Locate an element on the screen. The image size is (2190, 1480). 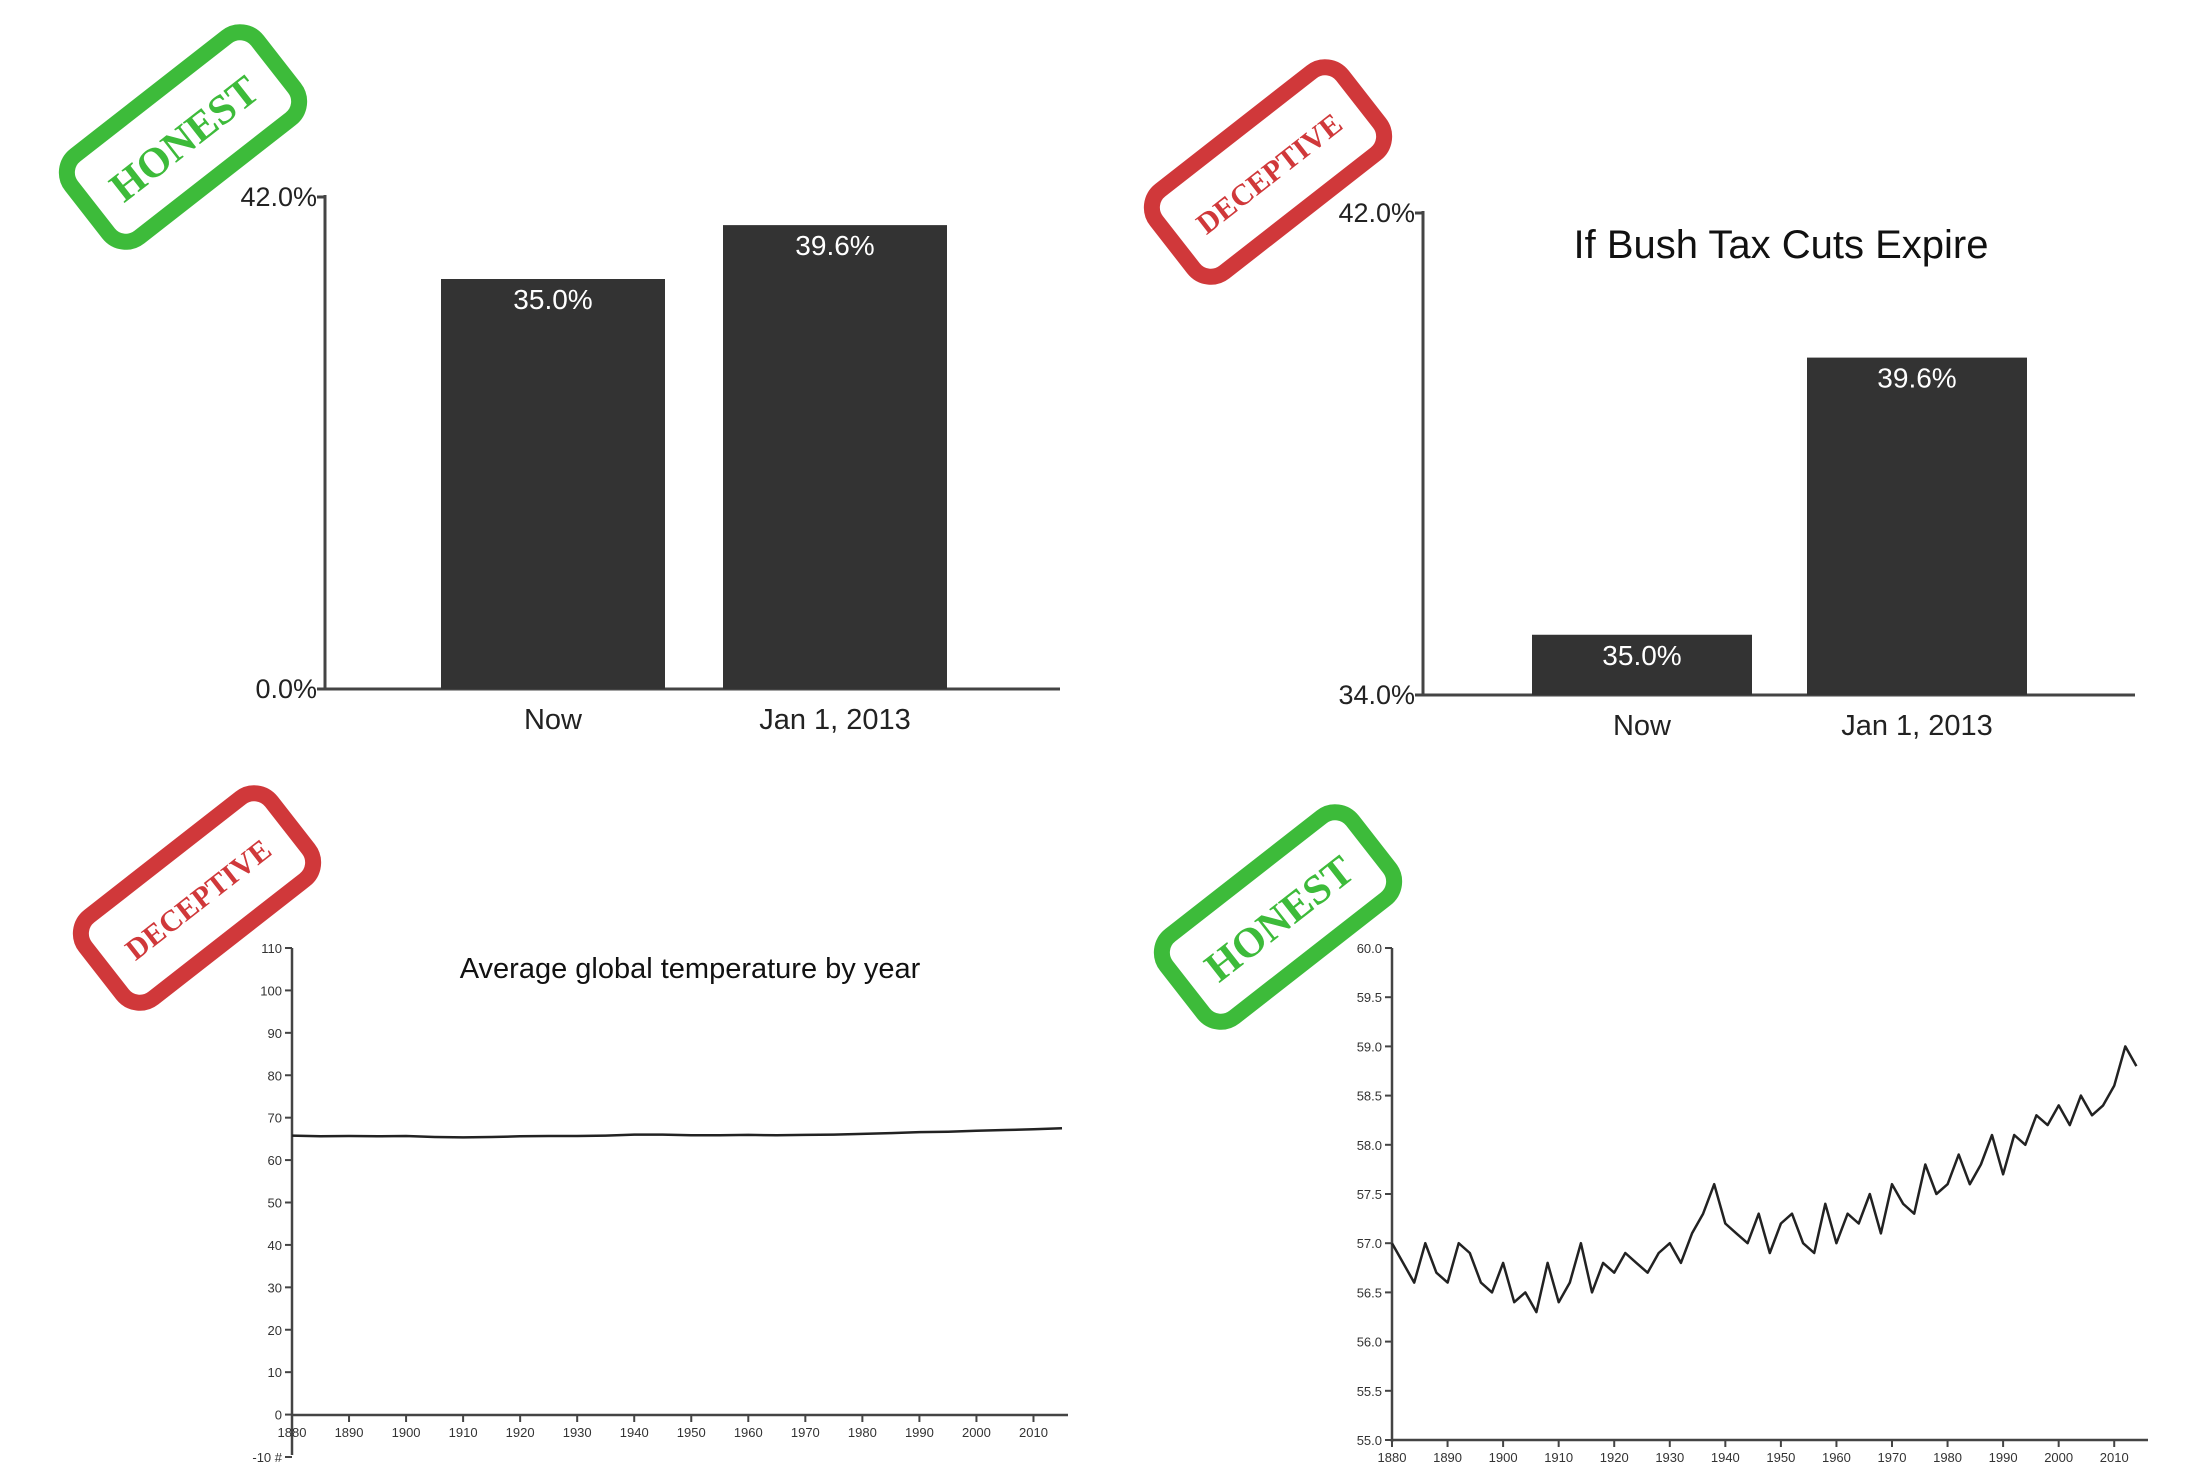
y-tick-label: 40 is located at coordinates (275, 1245).